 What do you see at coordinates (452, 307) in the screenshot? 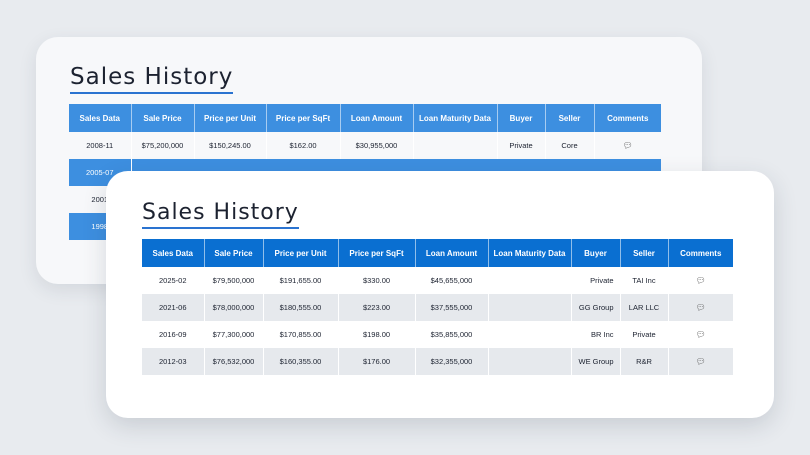
I see `loan-amount-cell: $37,555,000` at bounding box center [452, 307].